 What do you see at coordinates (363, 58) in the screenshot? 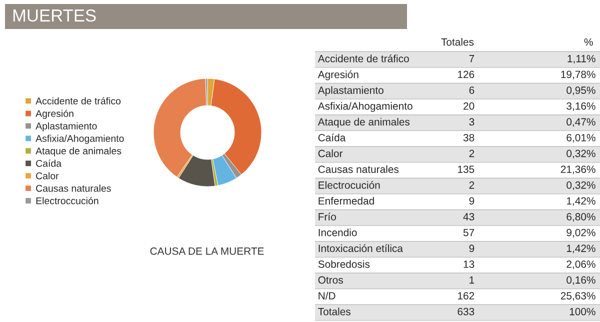
I see `category-label: Accidente de tráfico` at bounding box center [363, 58].